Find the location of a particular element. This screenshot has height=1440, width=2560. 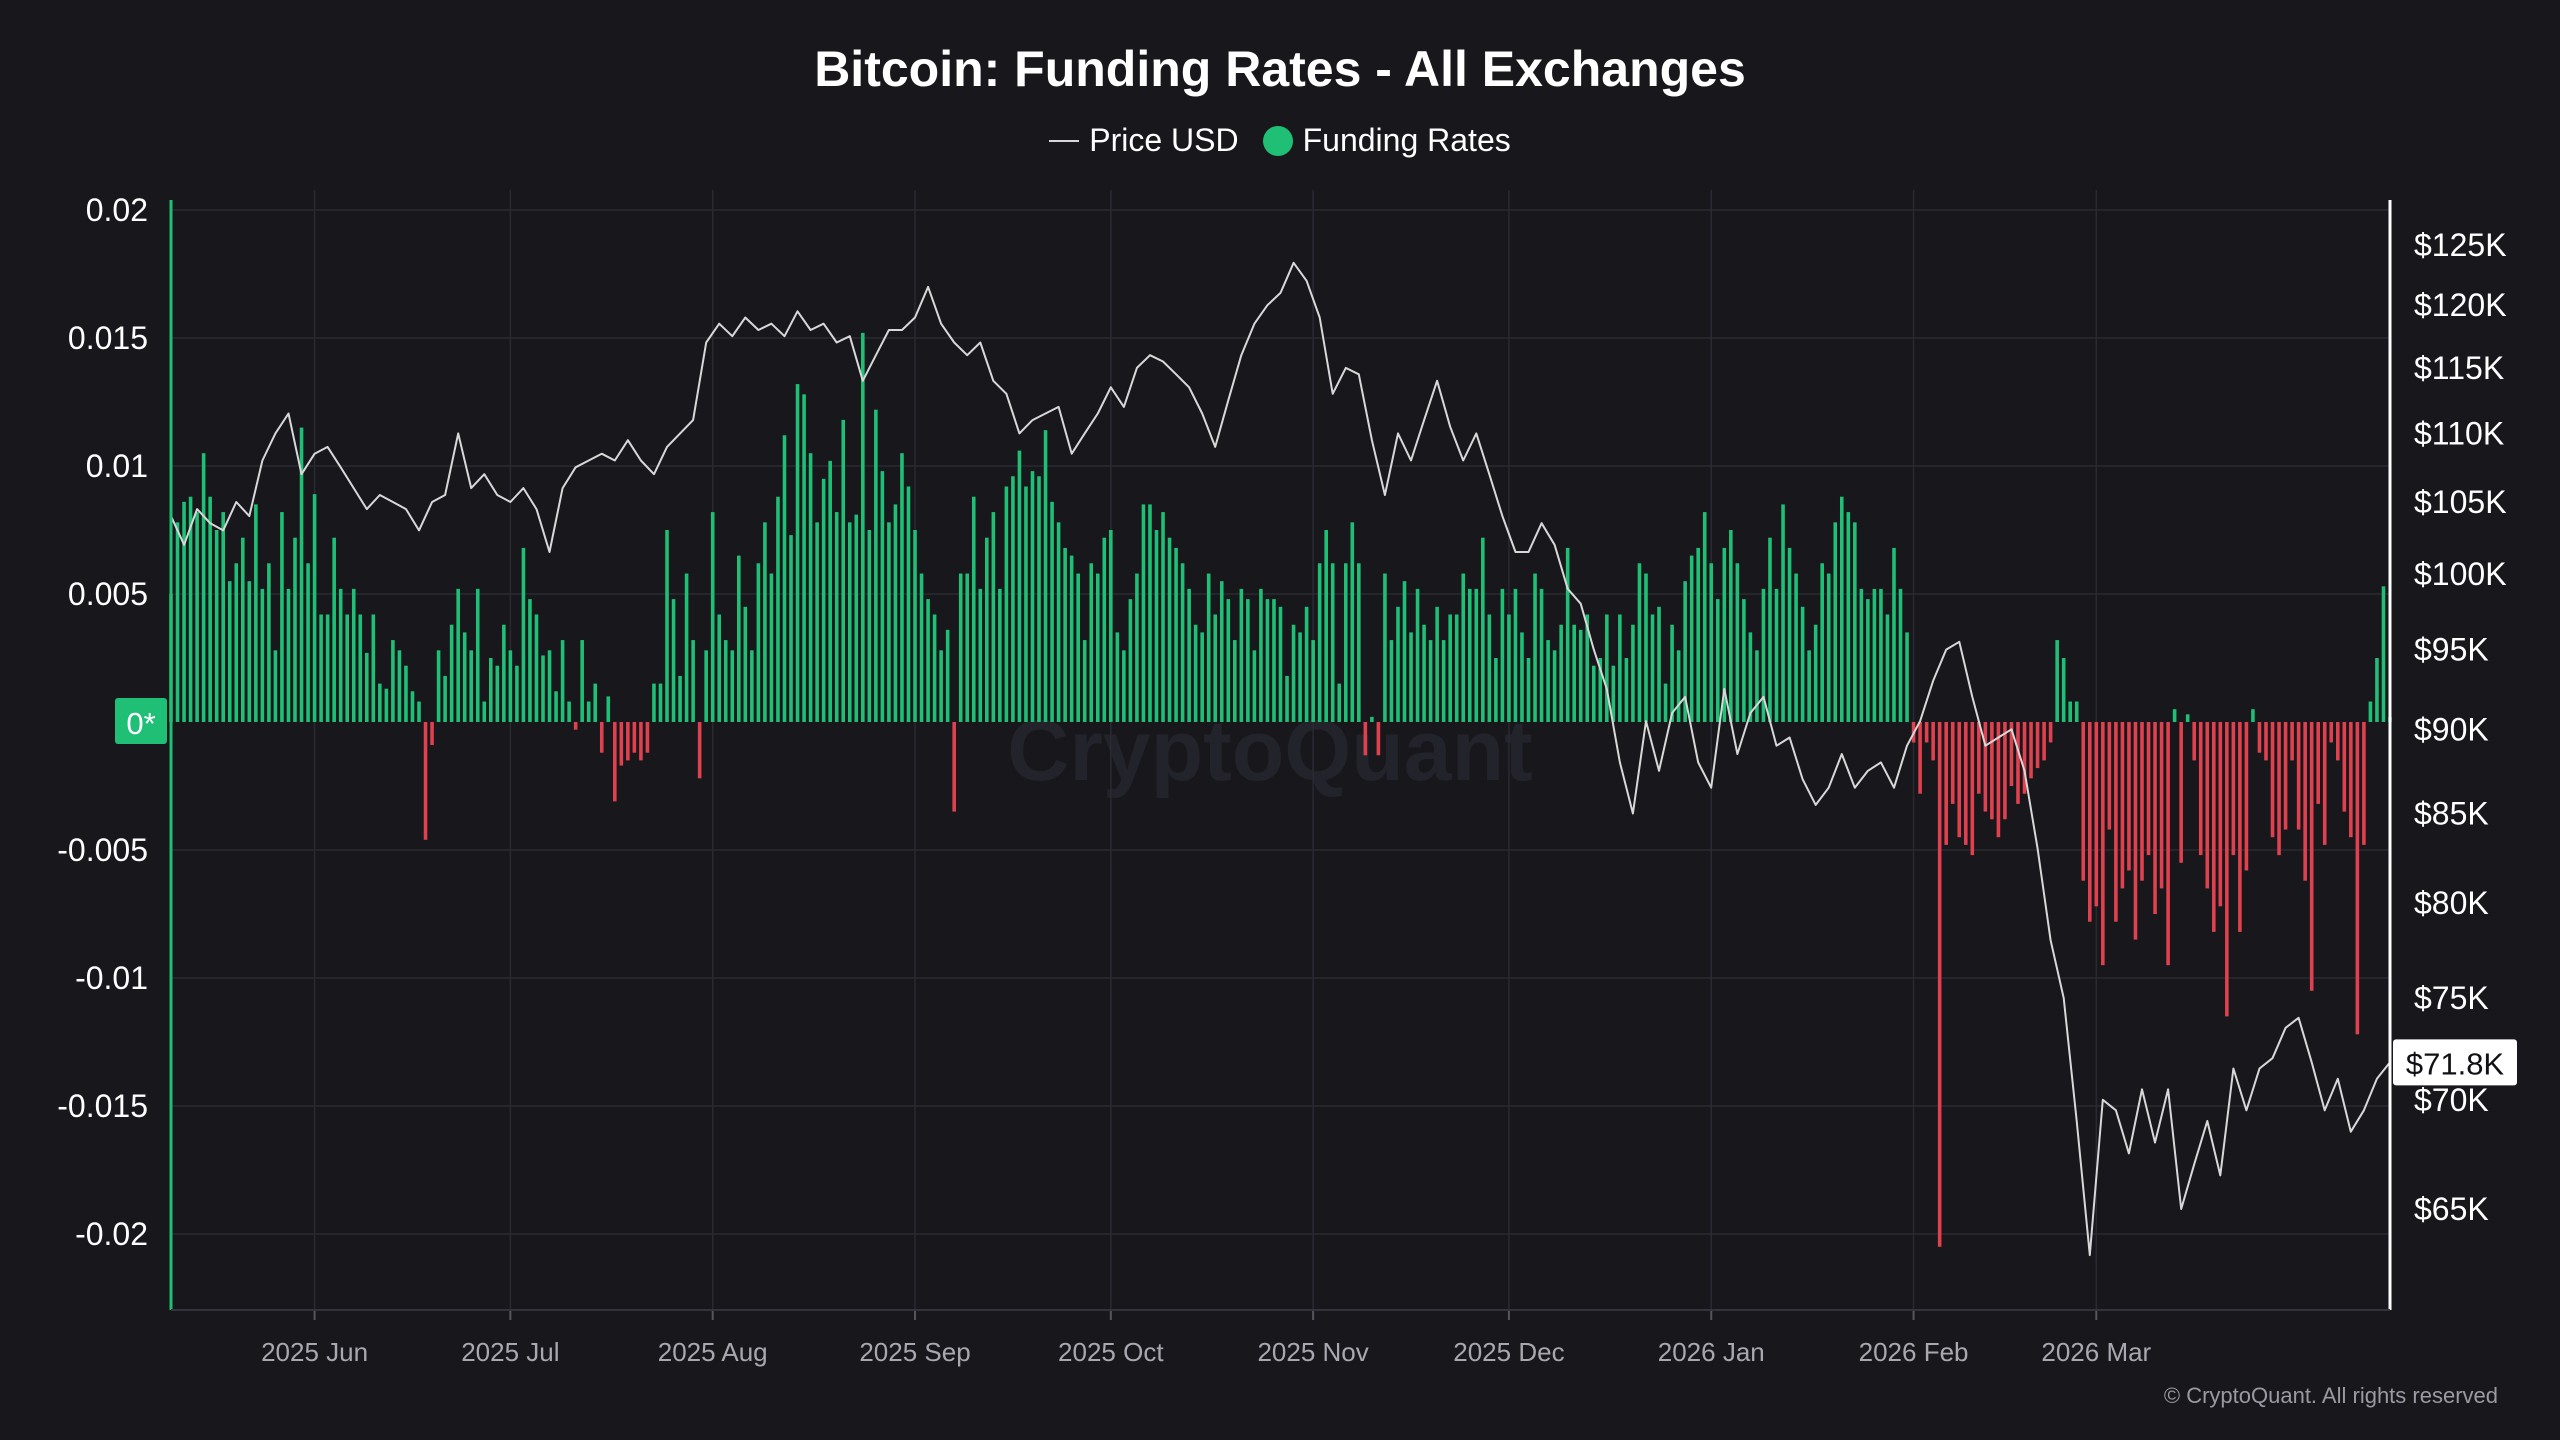

y-right-tick-label: $110K is located at coordinates (2459, 433).